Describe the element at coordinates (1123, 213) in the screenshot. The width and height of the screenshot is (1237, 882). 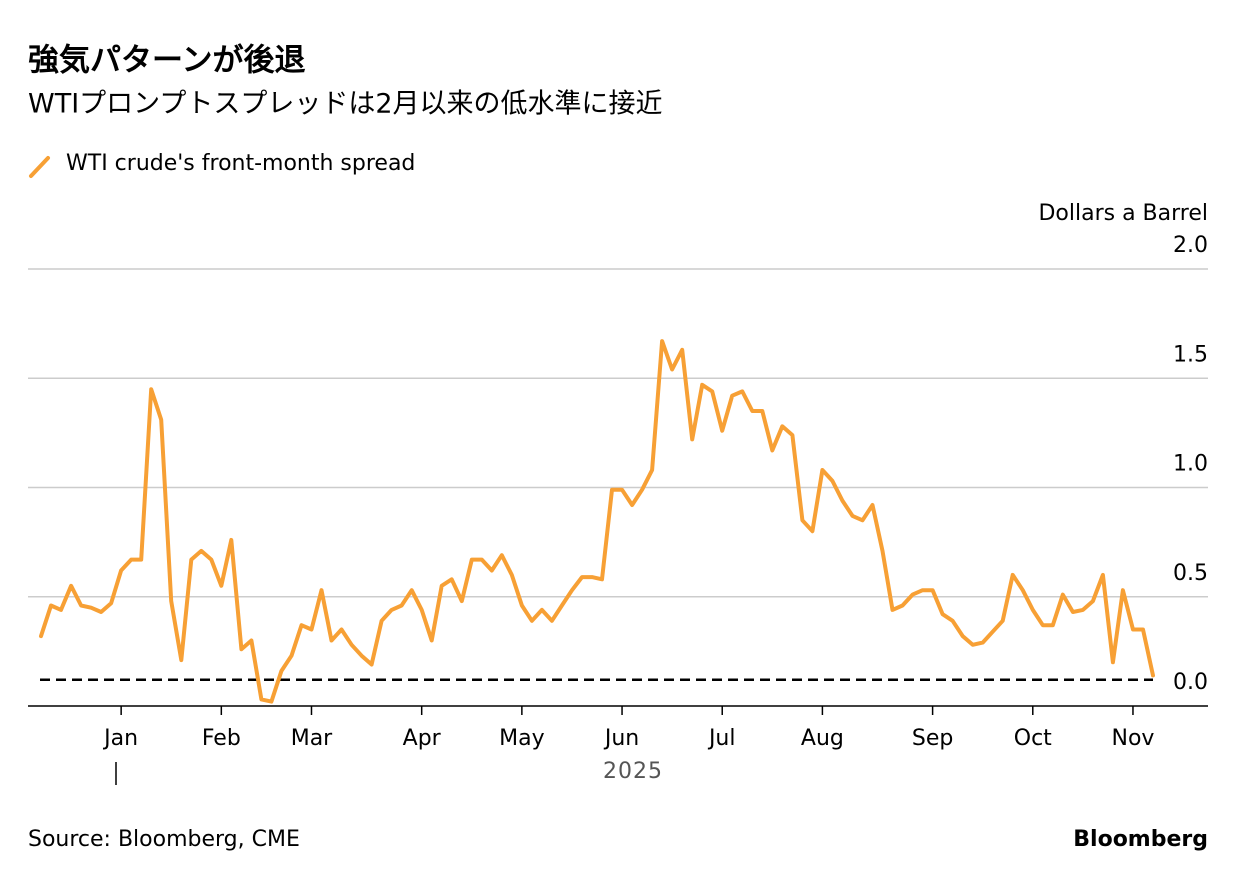
I see `y-axis-label: Dollars a Barrel` at that location.